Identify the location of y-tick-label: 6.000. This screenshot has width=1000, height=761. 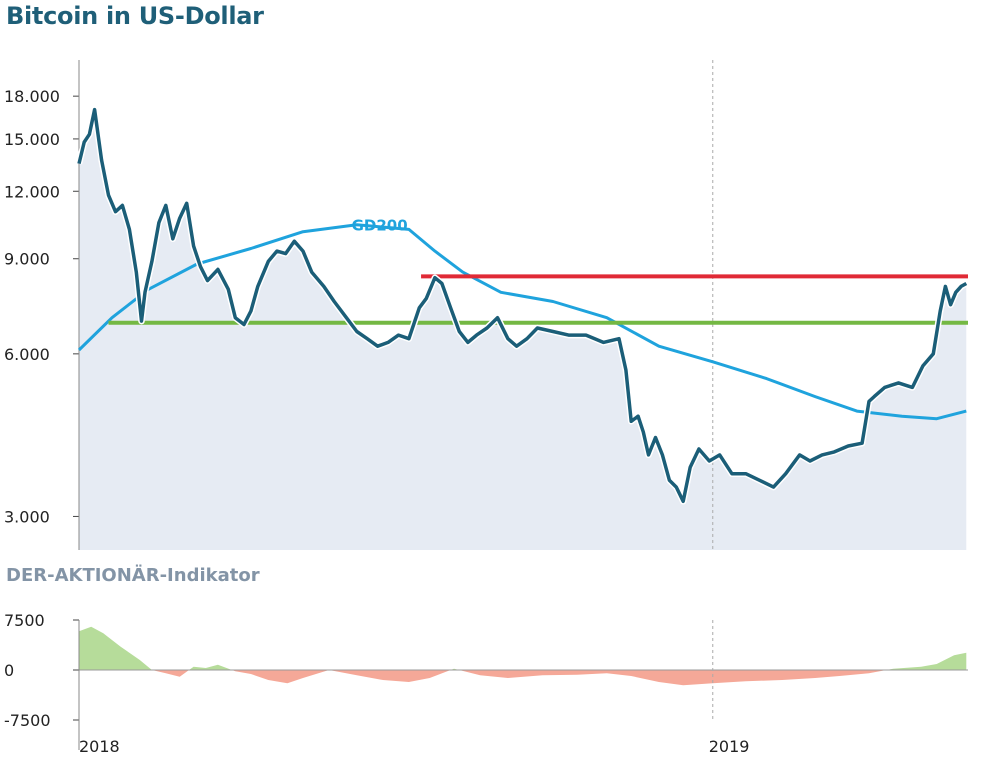
(27, 354).